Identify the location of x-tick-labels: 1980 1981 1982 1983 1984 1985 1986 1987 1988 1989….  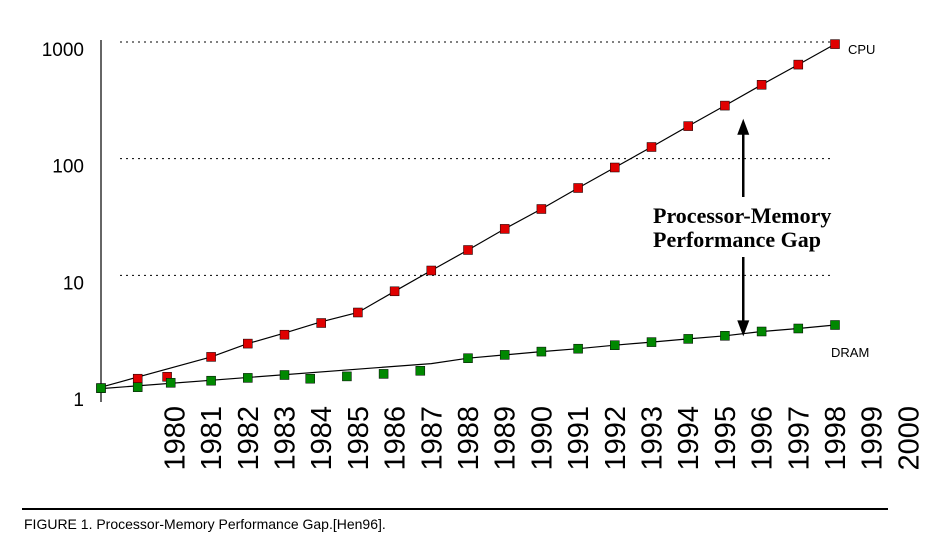
(542, 438).